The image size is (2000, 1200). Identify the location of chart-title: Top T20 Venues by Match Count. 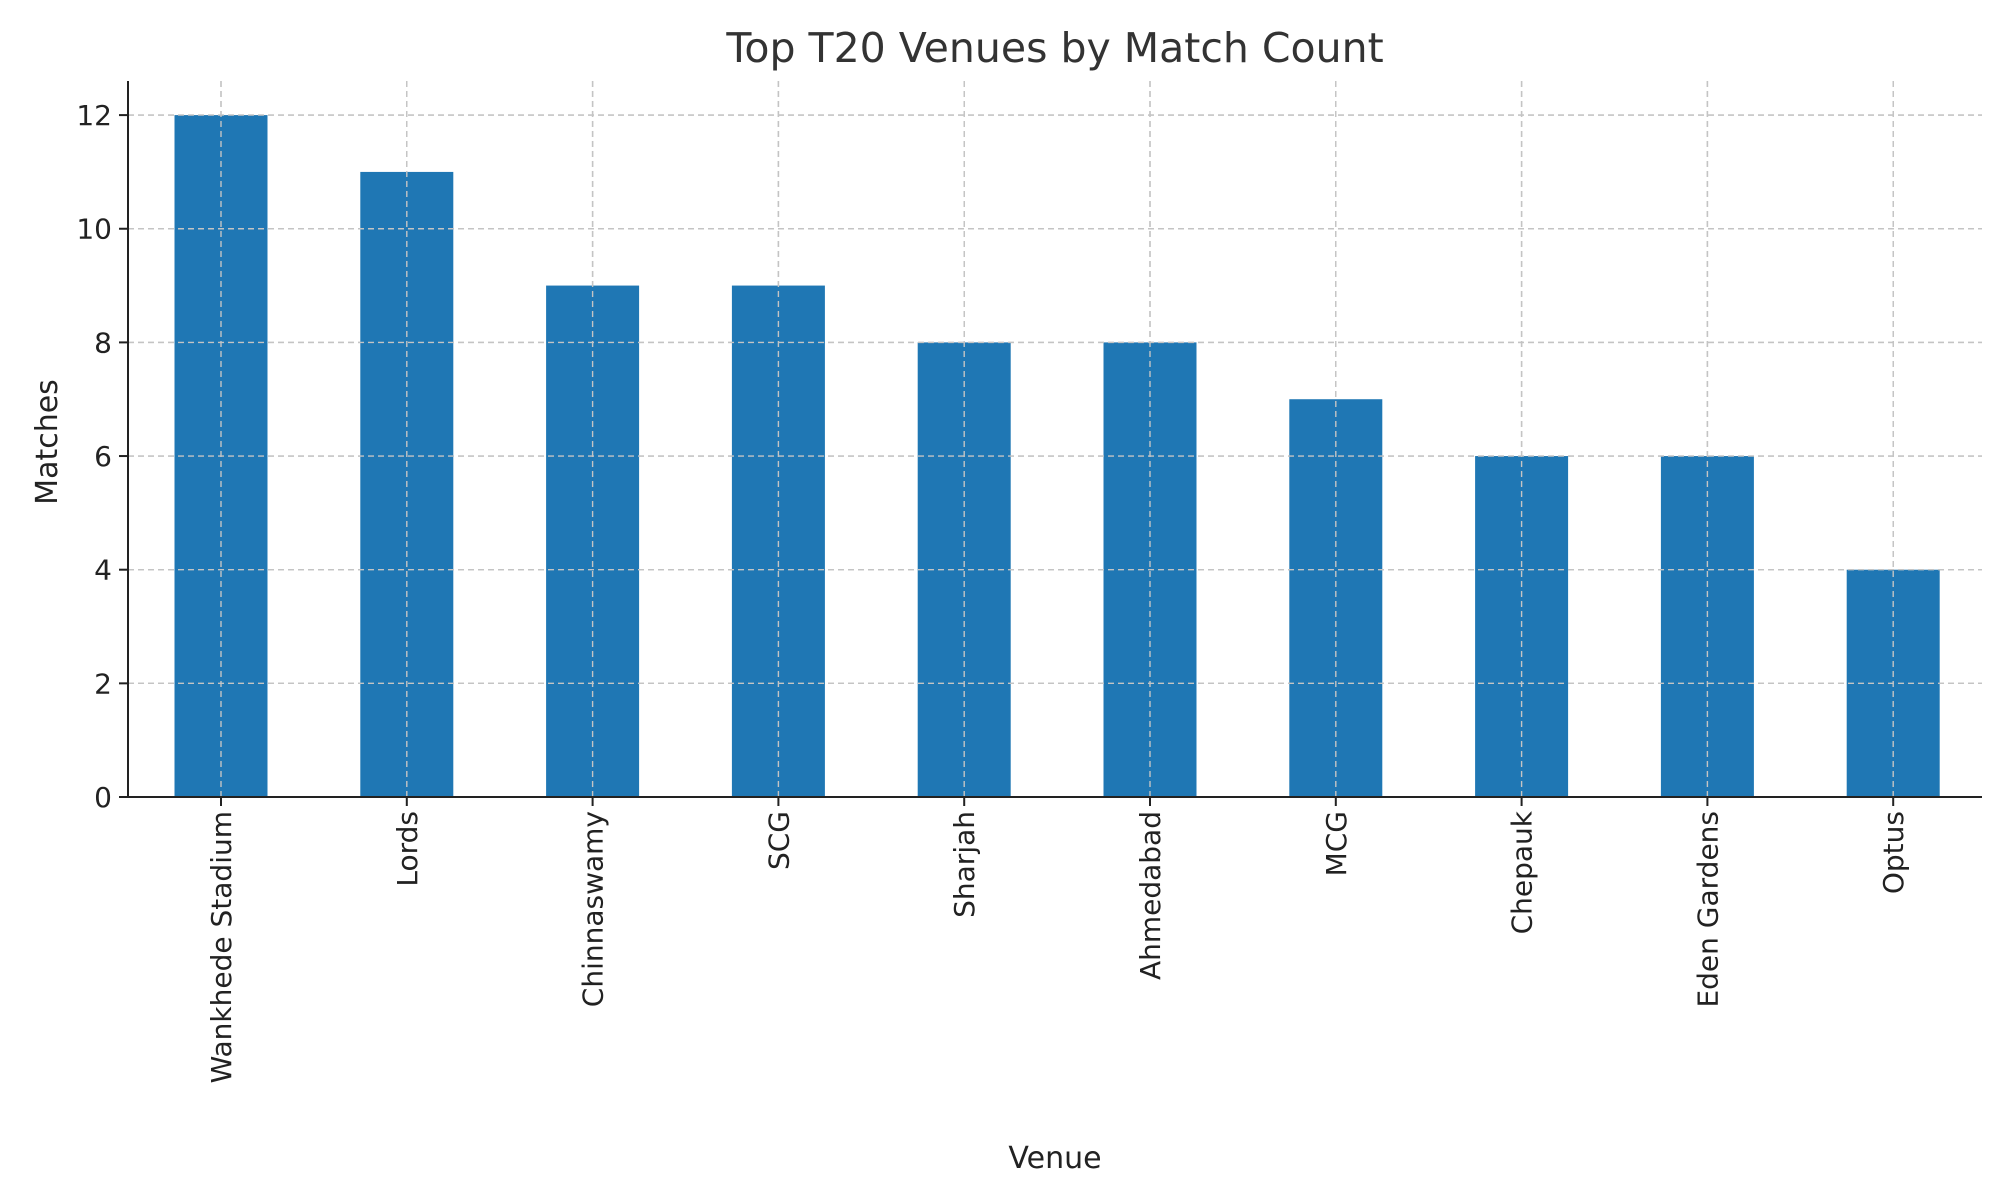
(1054, 48).